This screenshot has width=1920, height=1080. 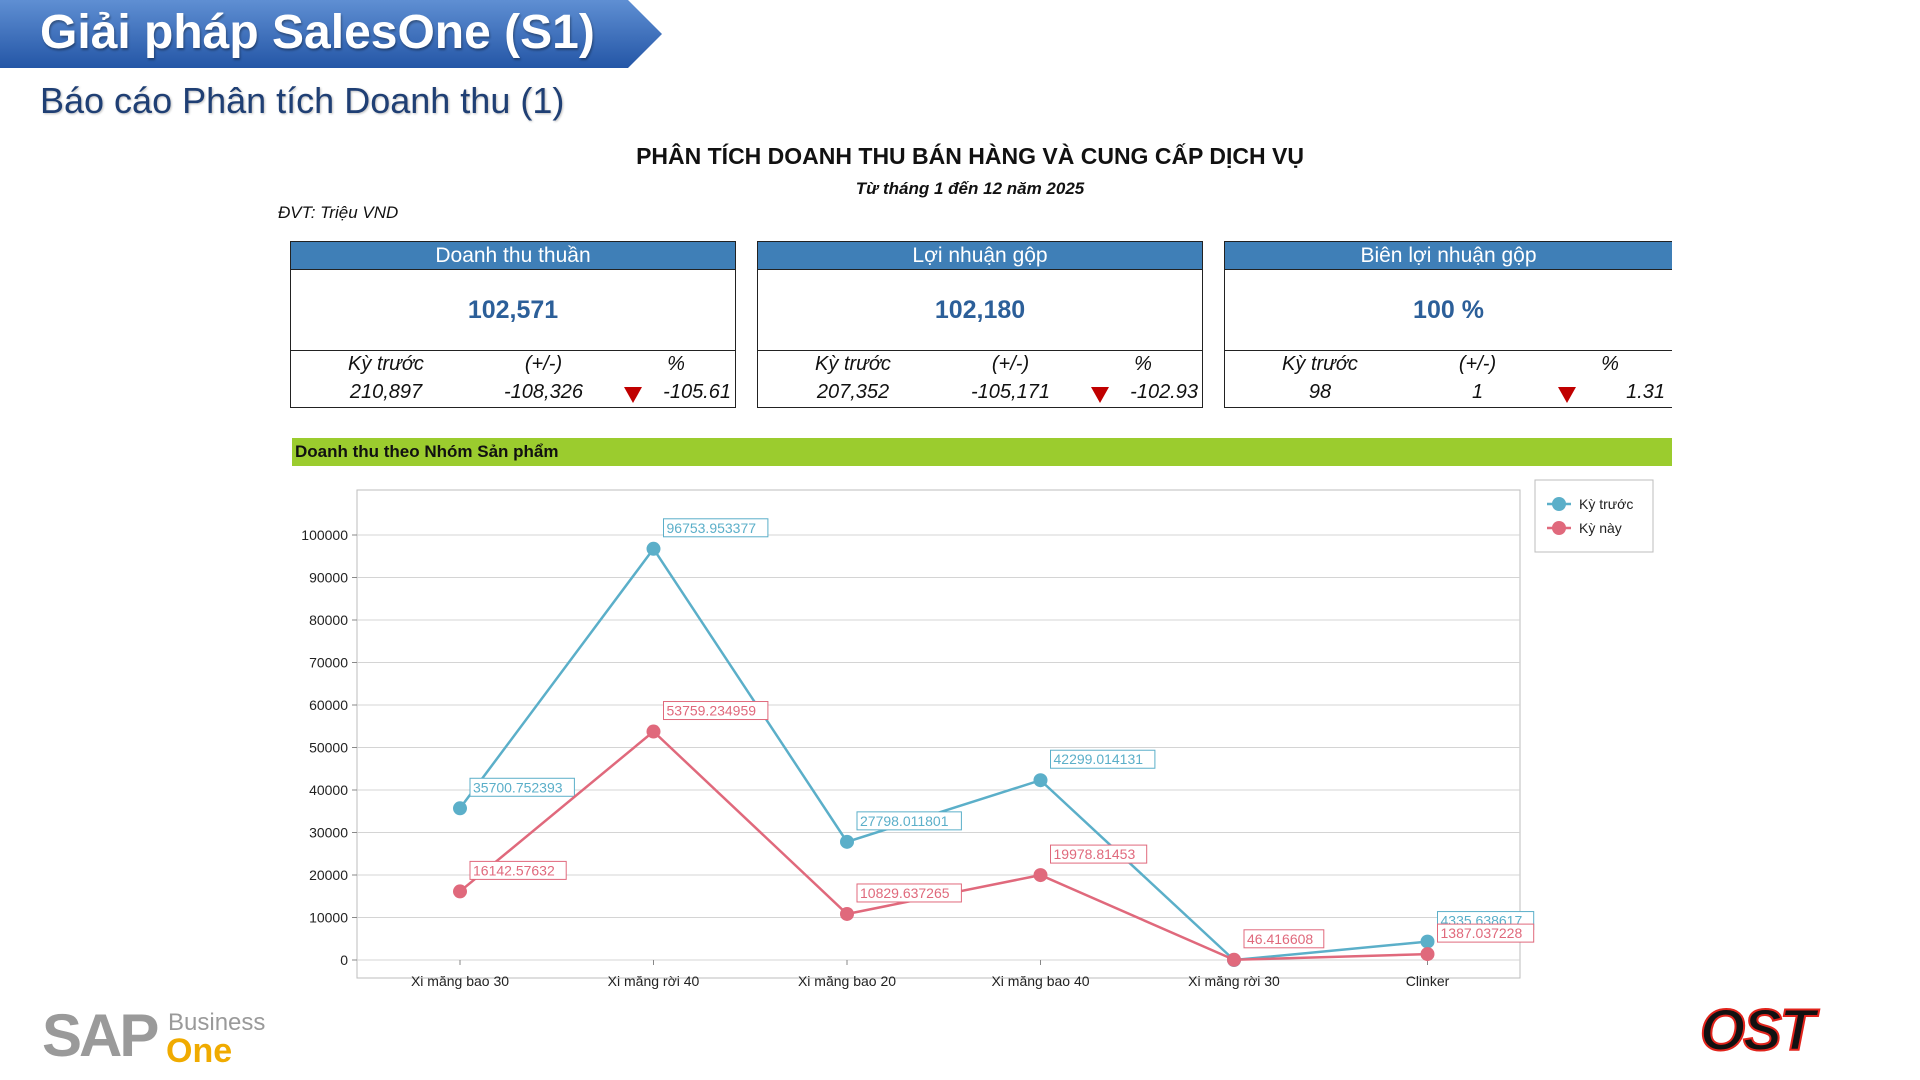 What do you see at coordinates (1448, 256) in the screenshot?
I see `kpi-title: Biên lợi nhuận gộp` at bounding box center [1448, 256].